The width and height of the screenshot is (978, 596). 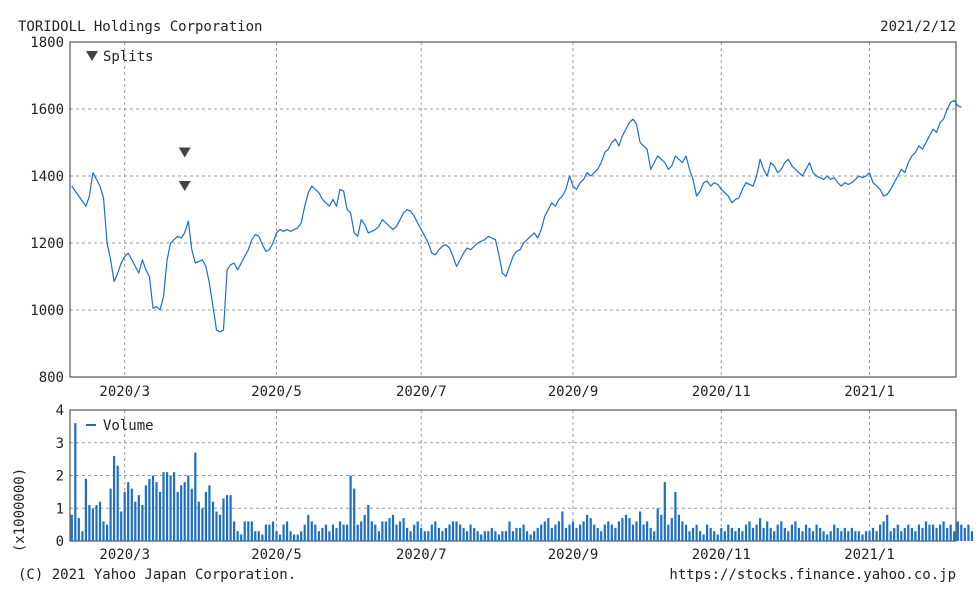 I want to click on volume-y-tick-label: 1, so click(x=60, y=509).